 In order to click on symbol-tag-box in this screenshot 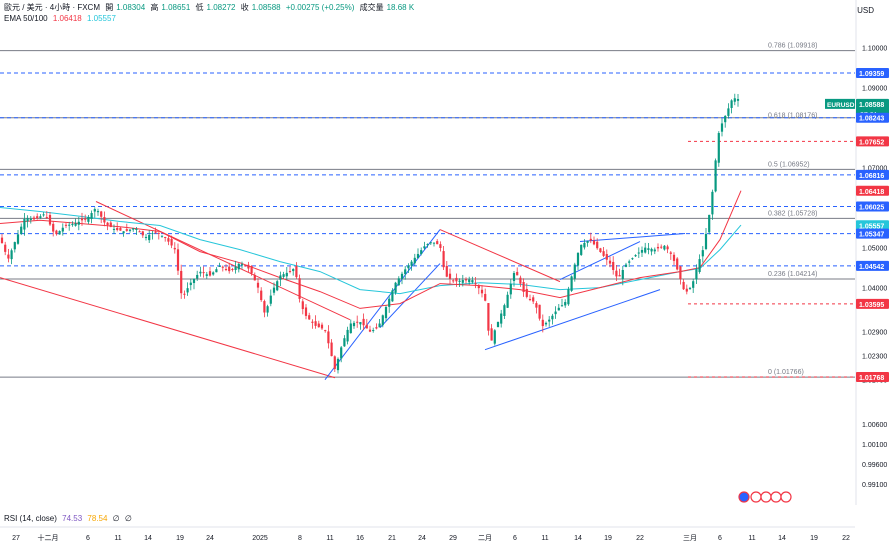, I will do `click(840, 103)`.